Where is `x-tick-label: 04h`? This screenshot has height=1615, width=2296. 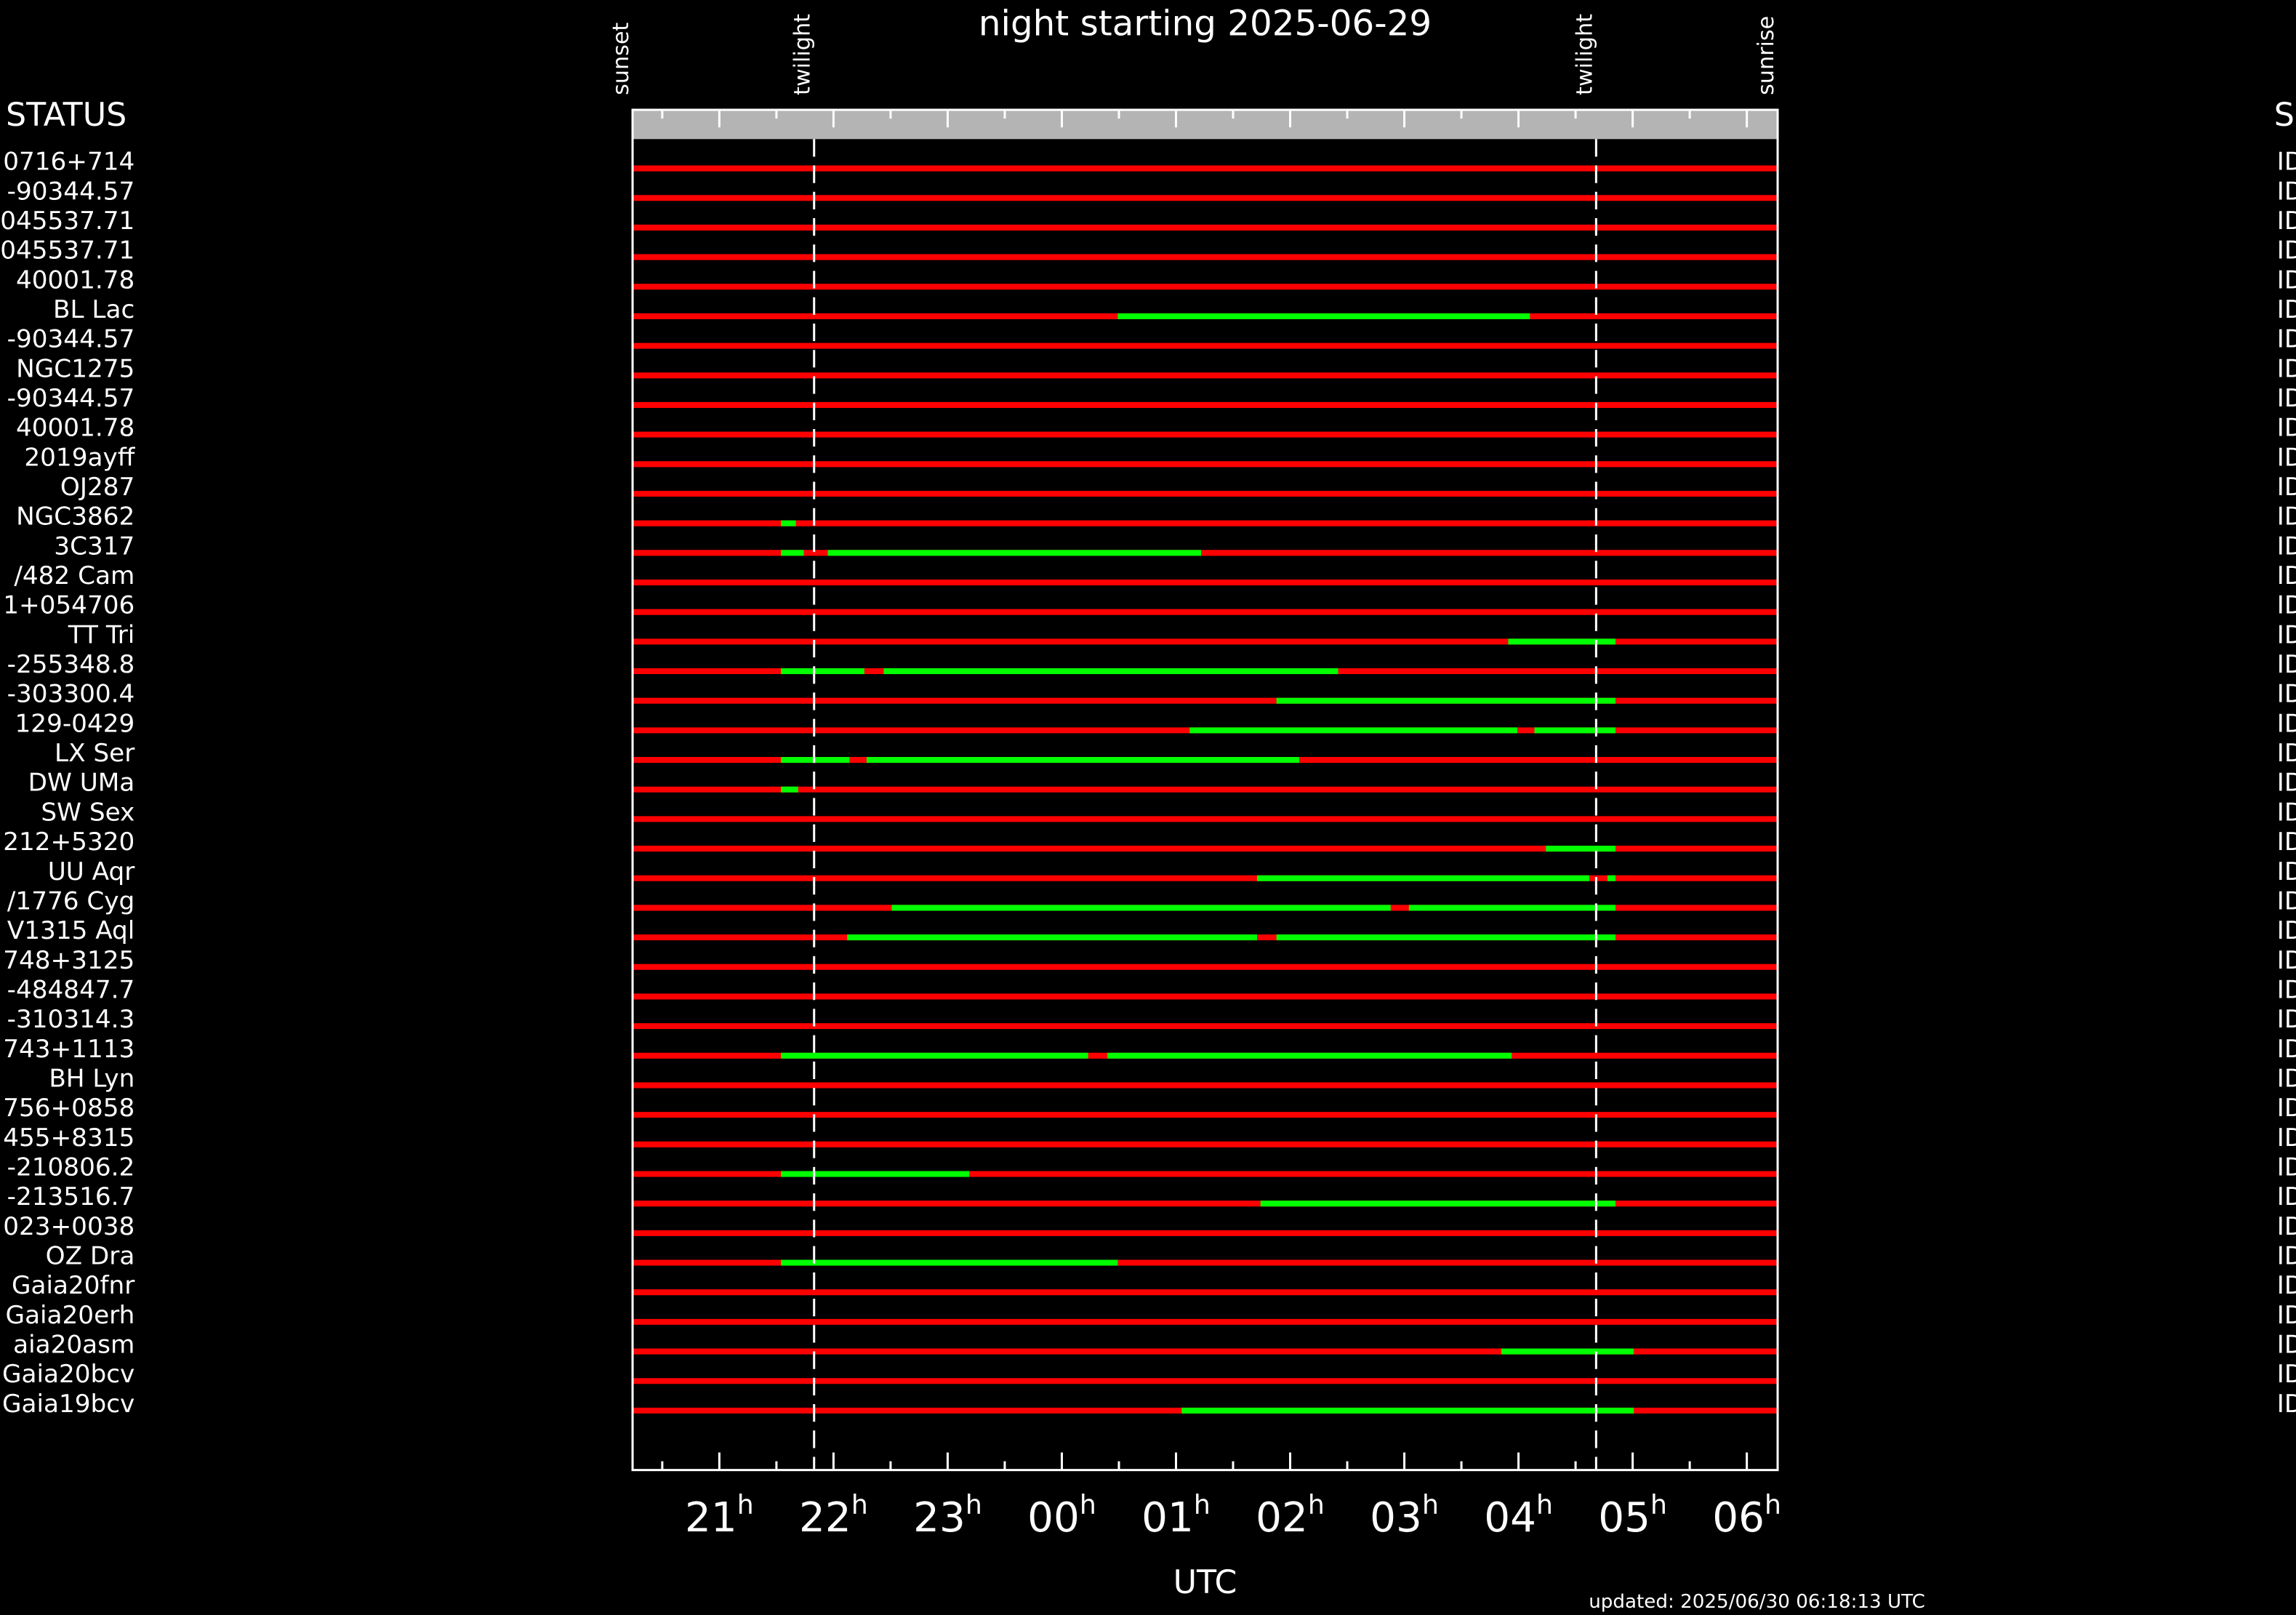 x-tick-label: 04h is located at coordinates (1518, 1515).